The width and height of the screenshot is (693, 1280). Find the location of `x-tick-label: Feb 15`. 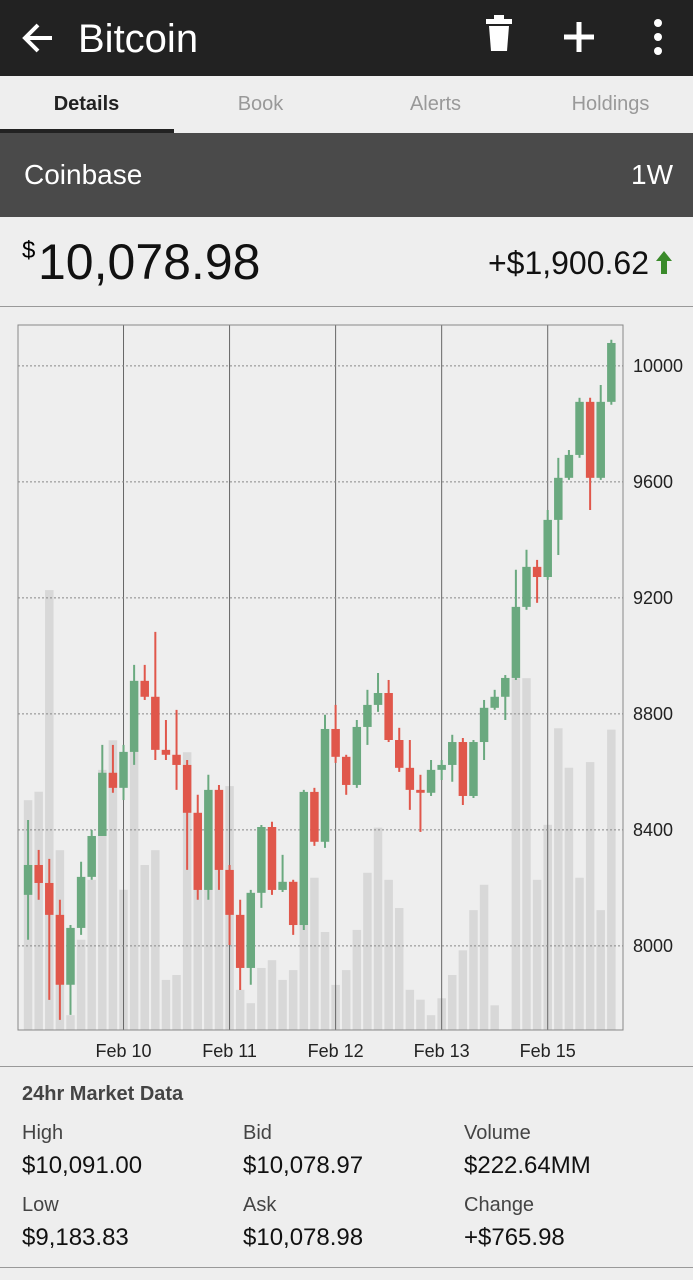

x-tick-label: Feb 15 is located at coordinates (548, 1051).